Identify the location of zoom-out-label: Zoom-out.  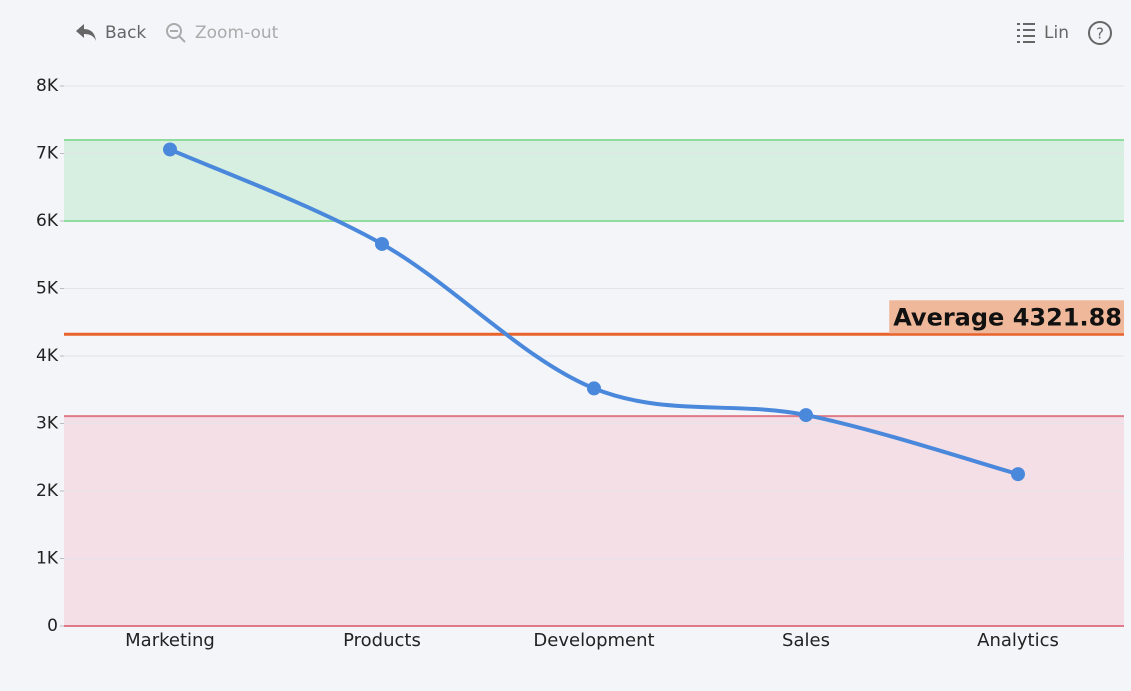
(237, 33).